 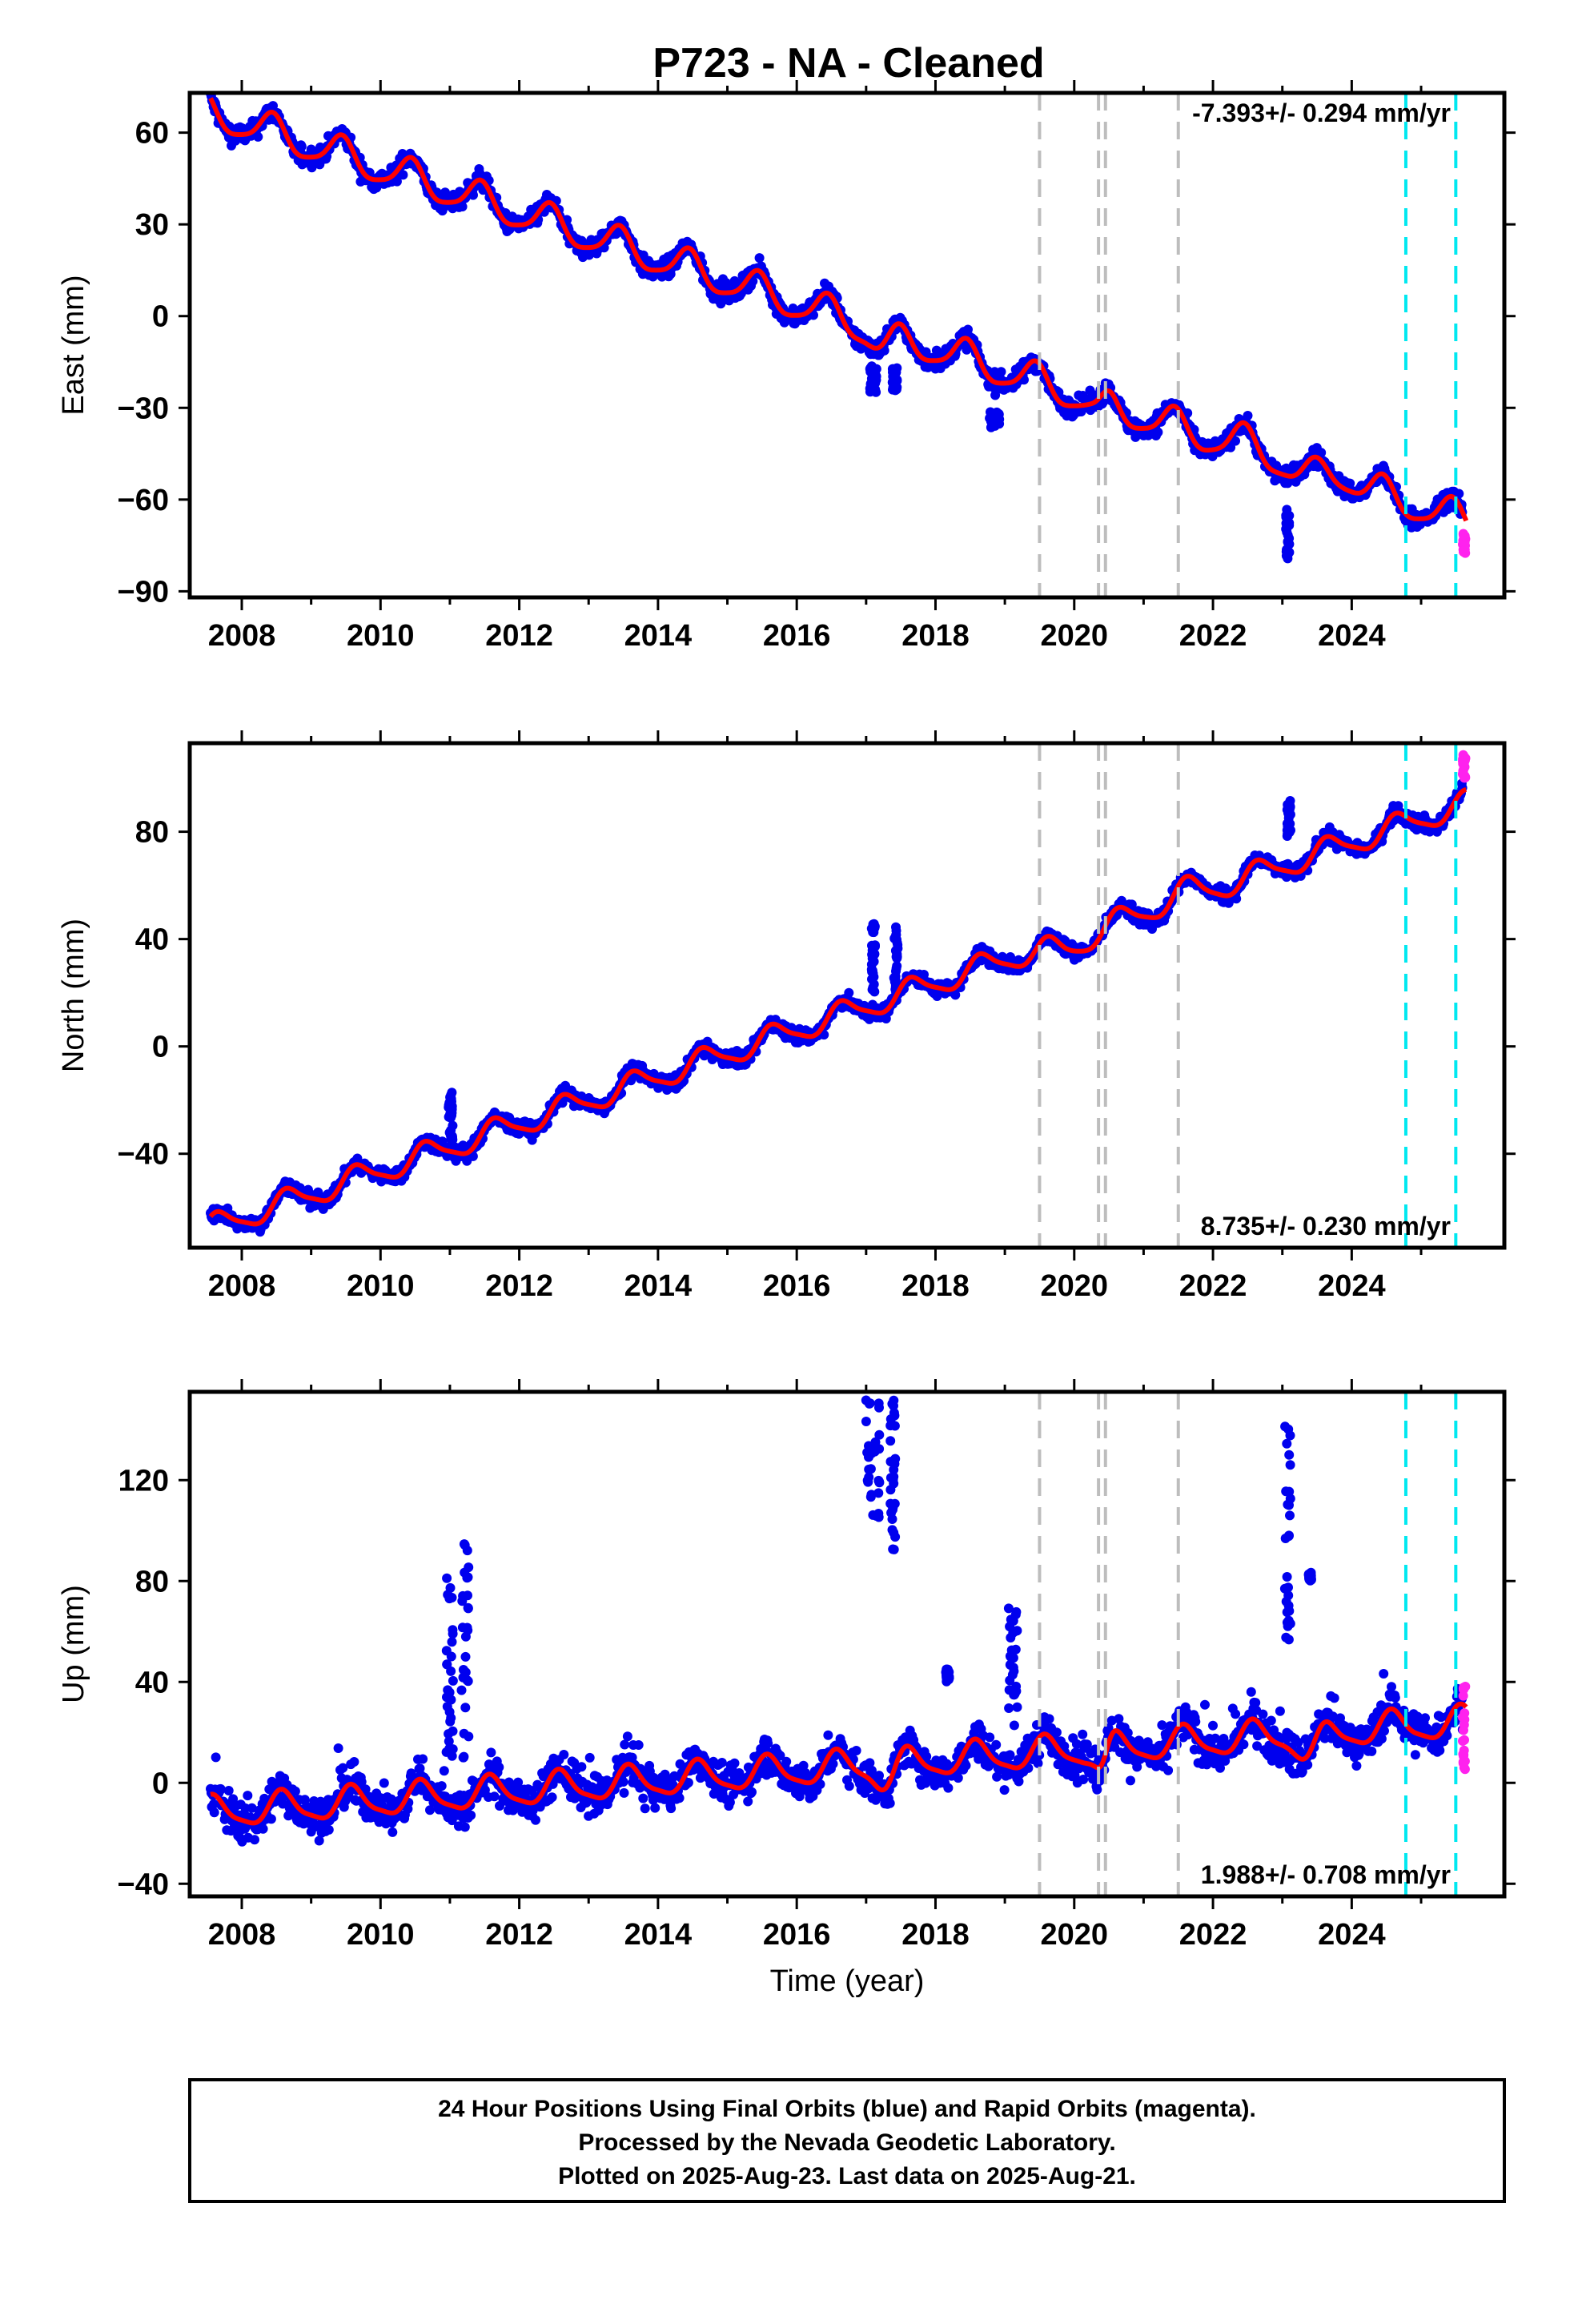 I want to click on y-tick-label: 40, so click(x=152, y=940).